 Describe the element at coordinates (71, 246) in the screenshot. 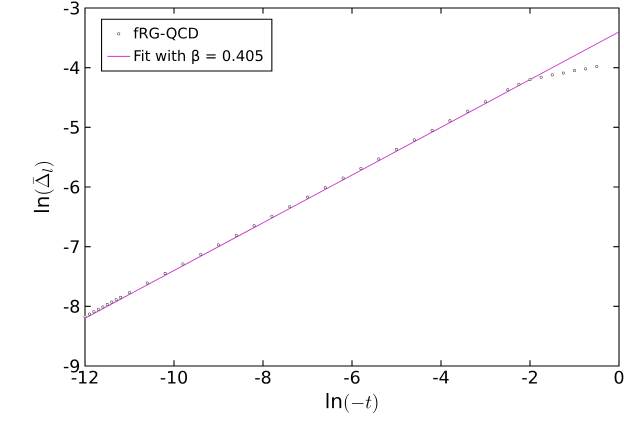

I see `y-tick-label: -7` at that location.